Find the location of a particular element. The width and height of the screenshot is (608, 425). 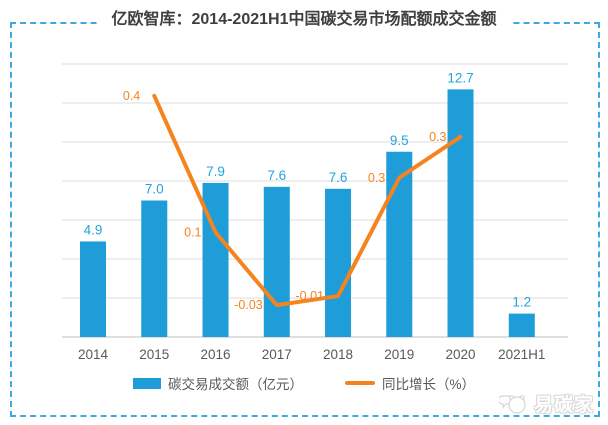

x-axis-label-2017: 2017 is located at coordinates (277, 354).